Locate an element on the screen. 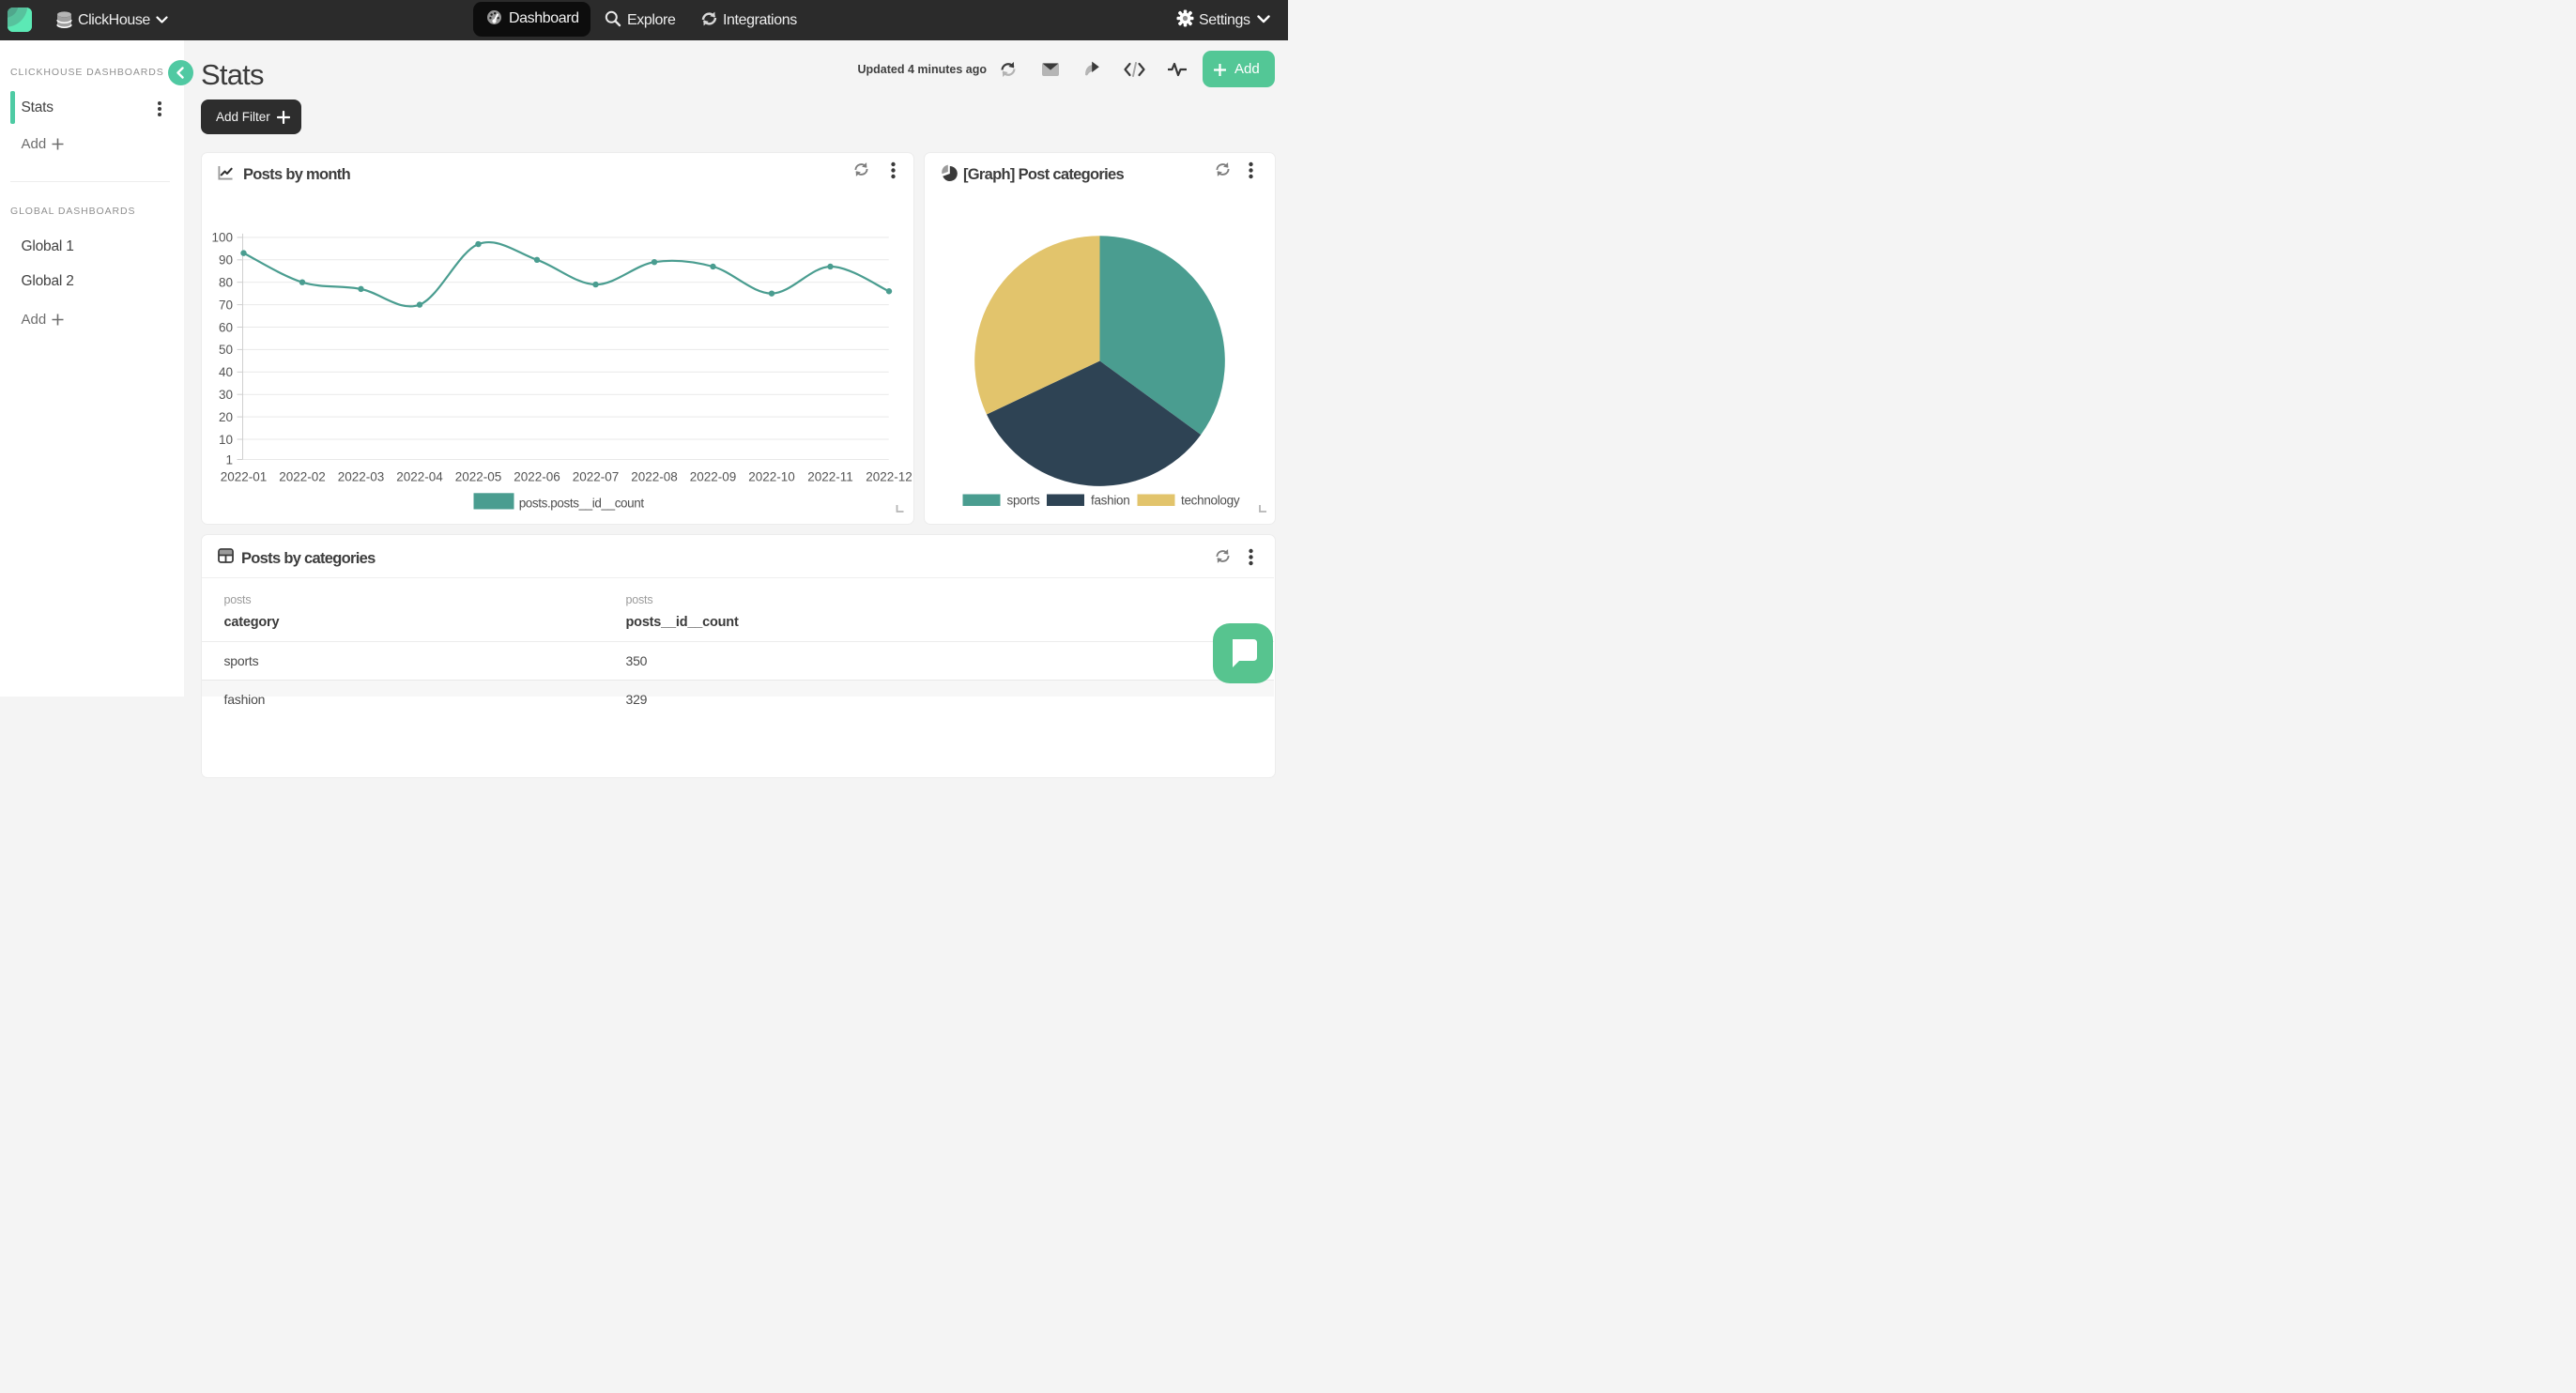 This screenshot has width=2576, height=1393. svg-text: 70 is located at coordinates (226, 305).